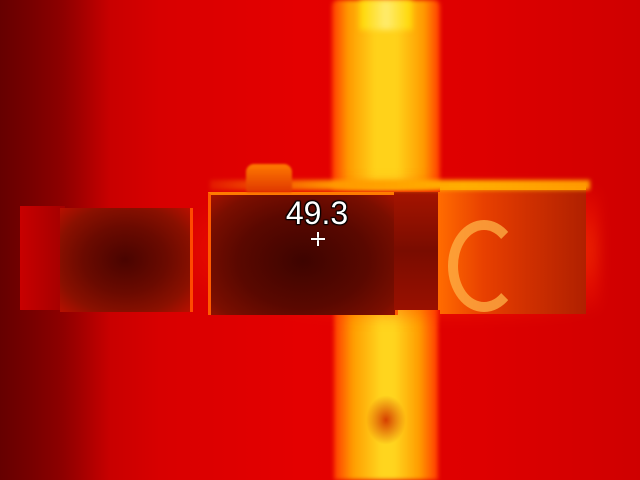  Describe the element at coordinates (386, 420) in the screenshot. I see `rod-lower-cool-spot` at that location.